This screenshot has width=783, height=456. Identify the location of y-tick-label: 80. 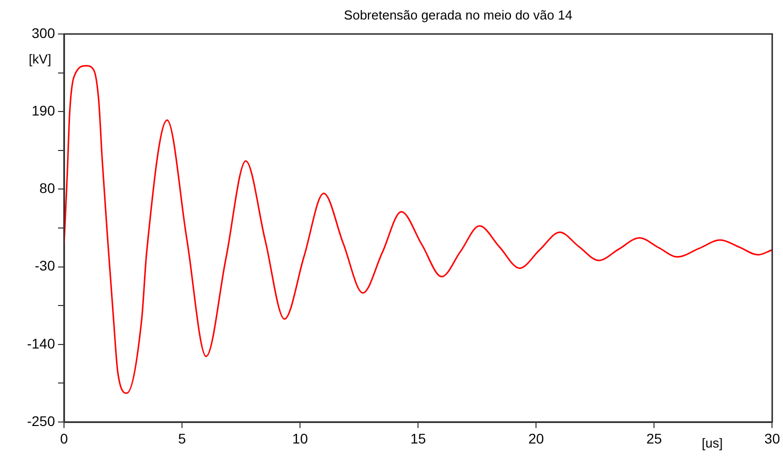
(47, 188).